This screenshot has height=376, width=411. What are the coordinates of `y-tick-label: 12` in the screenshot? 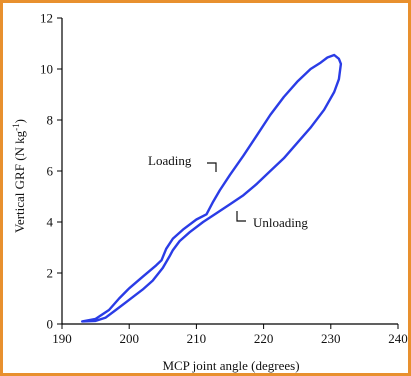 It's located at (46, 18).